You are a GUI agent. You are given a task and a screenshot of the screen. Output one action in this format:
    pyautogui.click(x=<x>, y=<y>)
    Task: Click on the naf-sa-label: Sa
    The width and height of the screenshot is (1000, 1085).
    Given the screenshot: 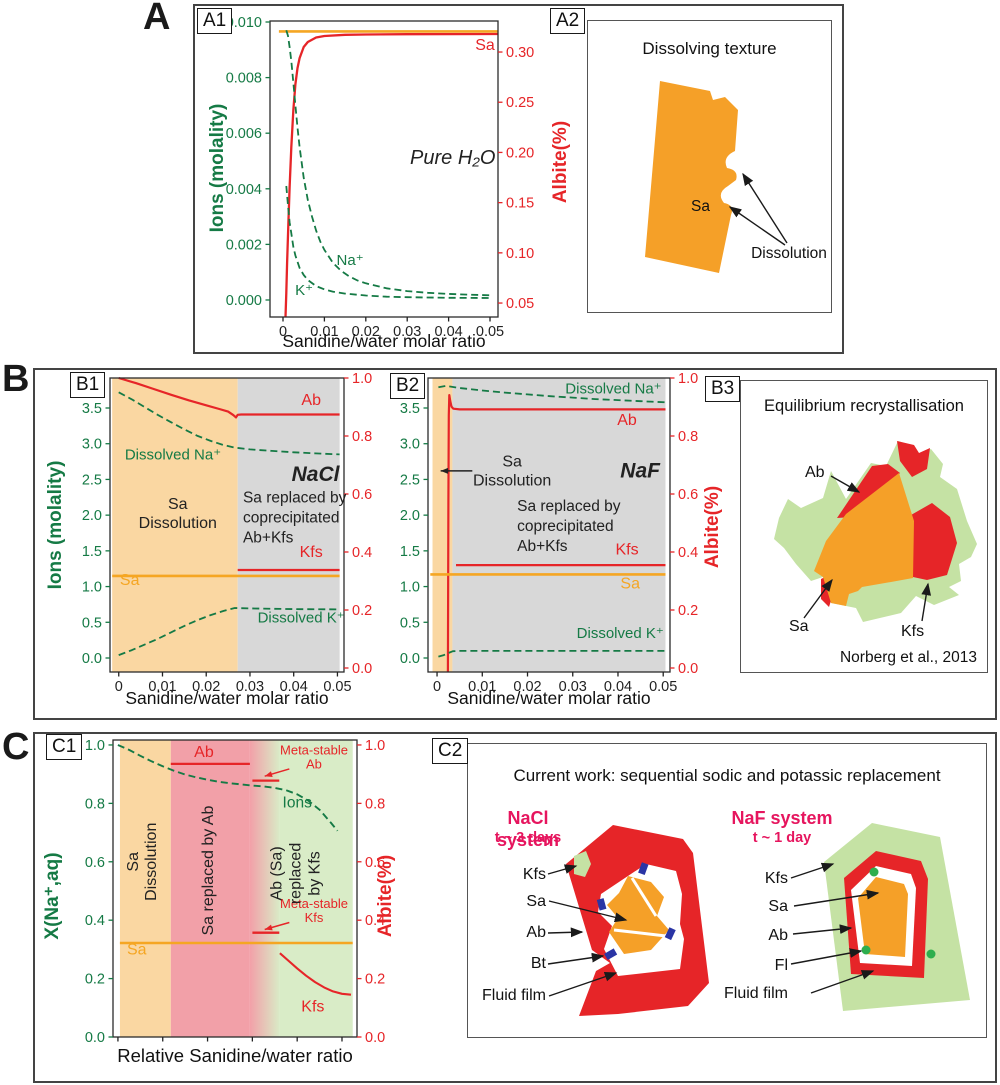 What is the action you would take?
    pyautogui.click(x=778, y=906)
    